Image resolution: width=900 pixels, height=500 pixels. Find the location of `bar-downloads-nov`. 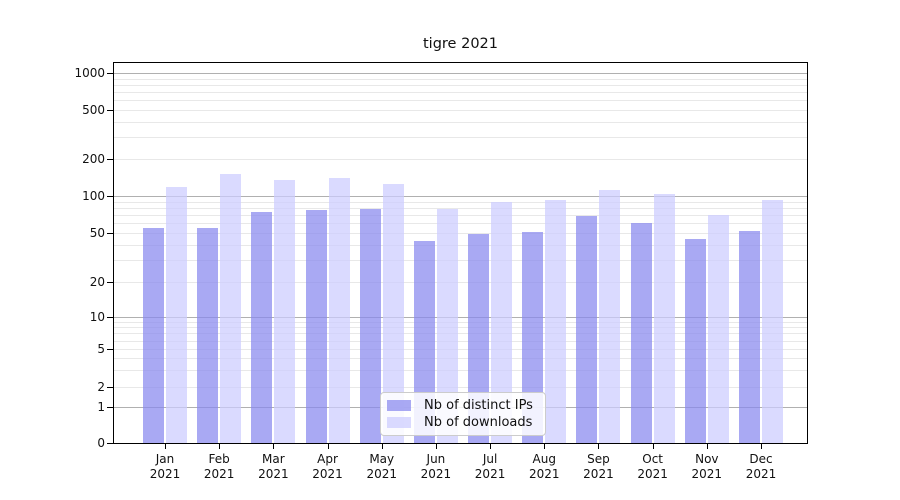

bar-downloads-nov is located at coordinates (718, 329).